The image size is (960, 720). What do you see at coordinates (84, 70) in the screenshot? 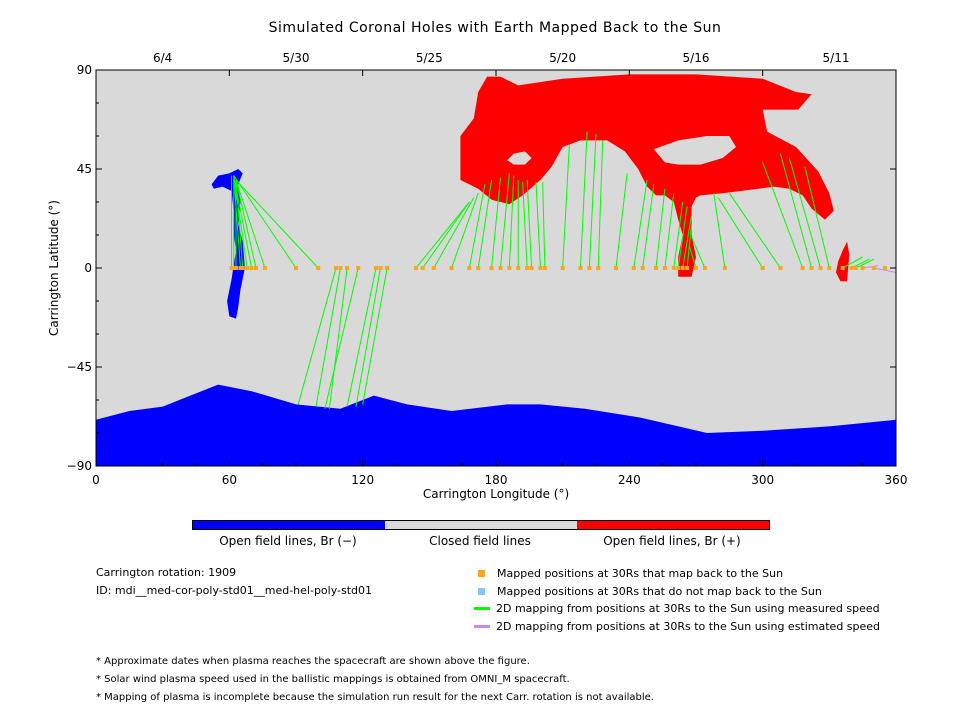
I see `y-tick-label: 90` at bounding box center [84, 70].